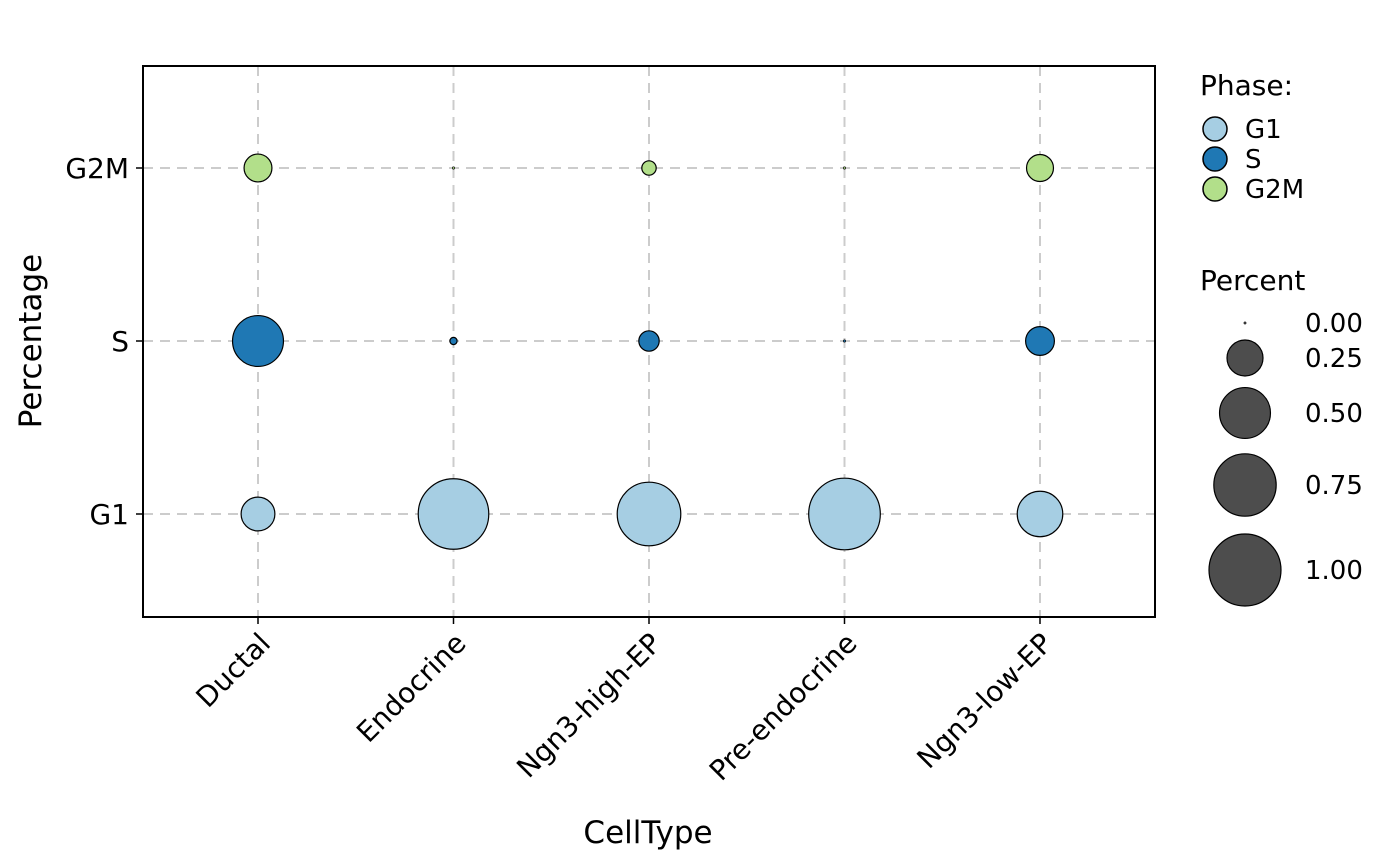 This screenshot has height=866, width=1400. I want to click on point-g2m-ngn3-high-ep, so click(649, 168).